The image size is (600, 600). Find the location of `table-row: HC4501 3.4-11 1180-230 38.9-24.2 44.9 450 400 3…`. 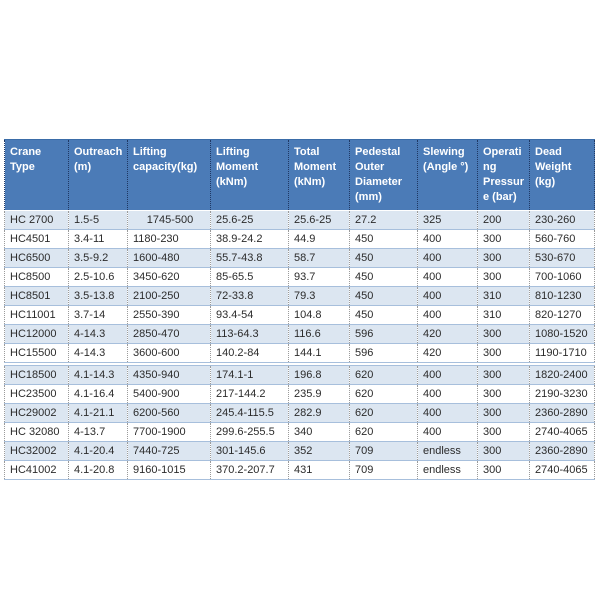

table-row: HC4501 3.4-11 1180-230 38.9-24.2 44.9 450 400 3… is located at coordinates (299, 239).